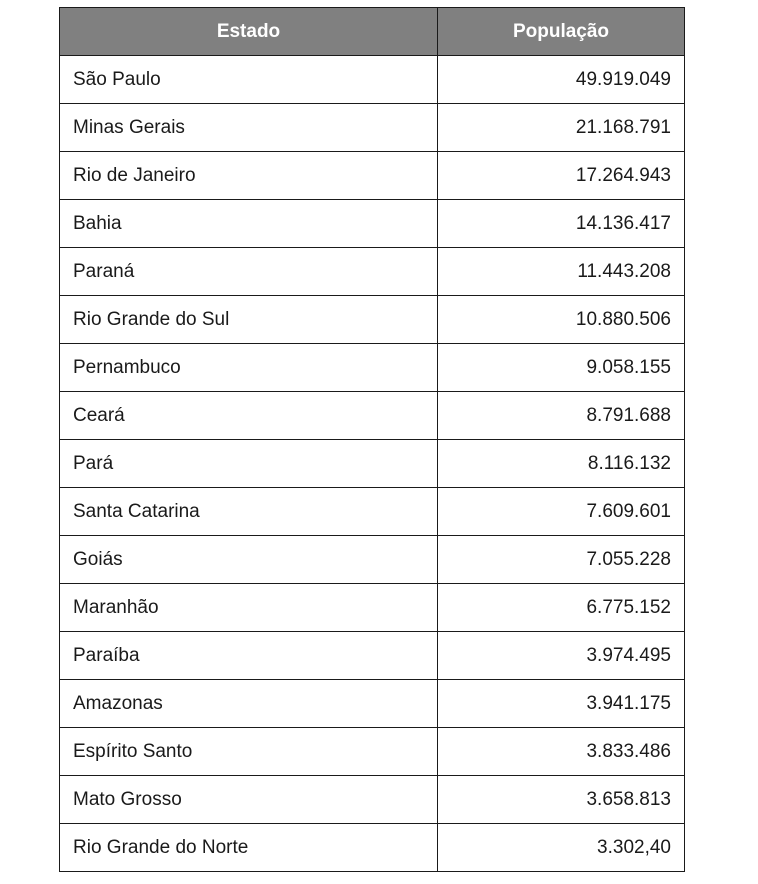  I want to click on state-name: Maranhão, so click(248, 607).